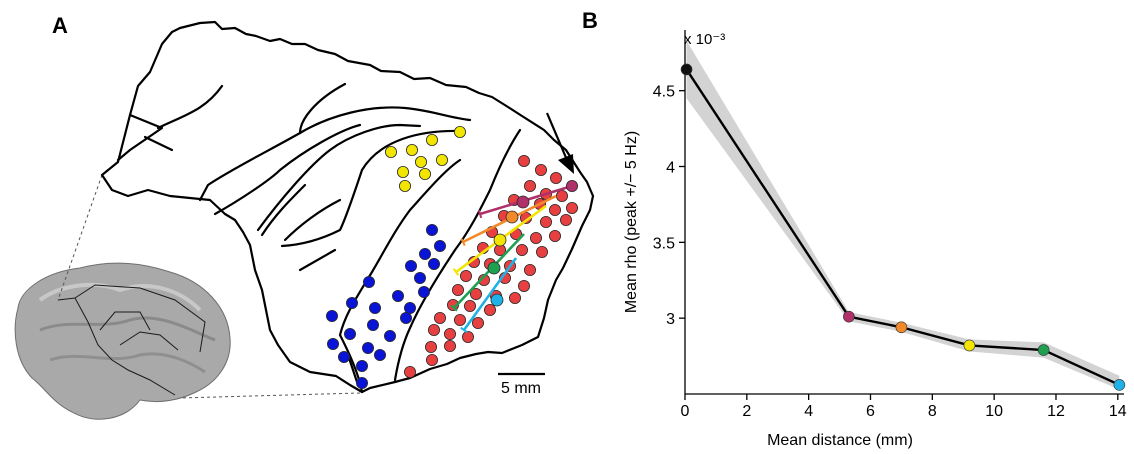  I want to click on x-ticks: 0 2 4 6 8 10 12 14, so click(904, 407).